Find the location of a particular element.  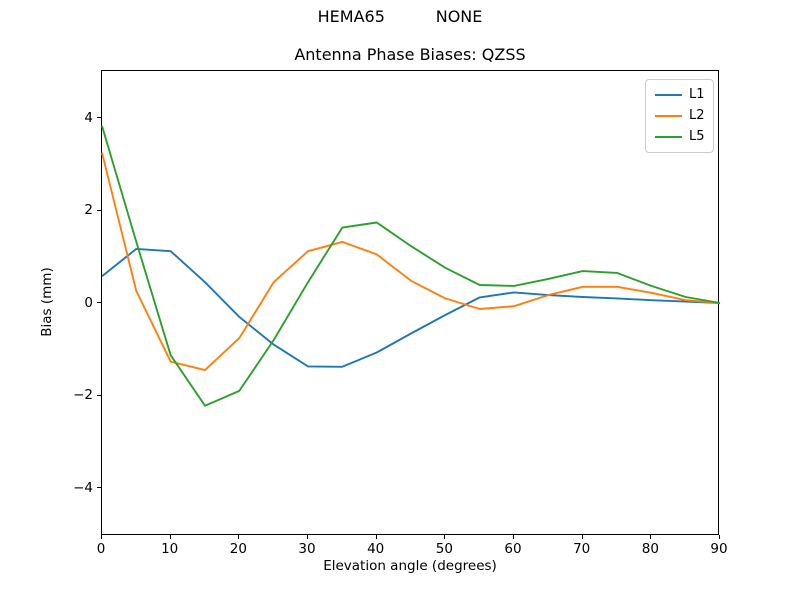

x-tick-label: 20 is located at coordinates (238, 549).